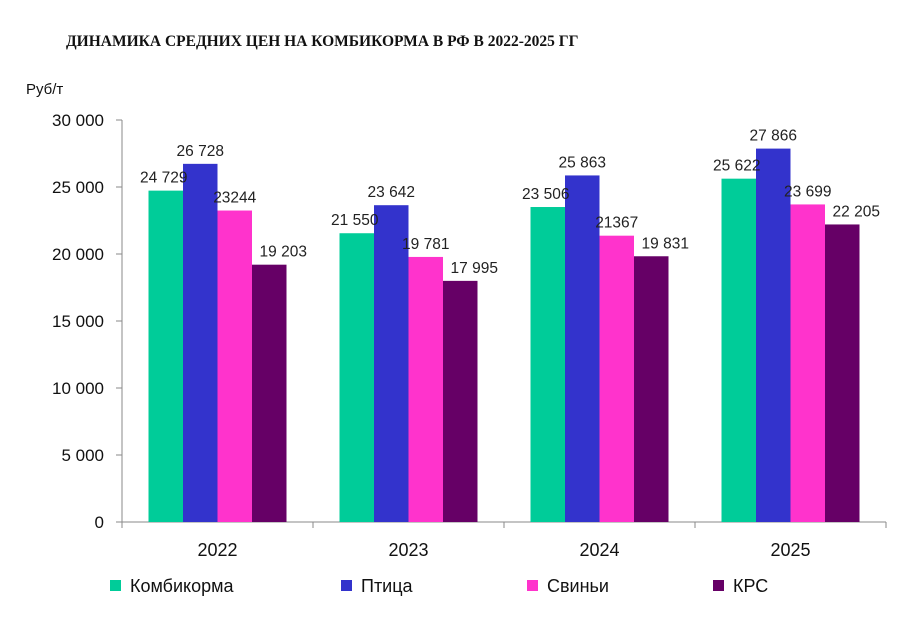 This screenshot has width=912, height=632. What do you see at coordinates (736, 166) in the screenshot?
I see `data-label: 25 622` at bounding box center [736, 166].